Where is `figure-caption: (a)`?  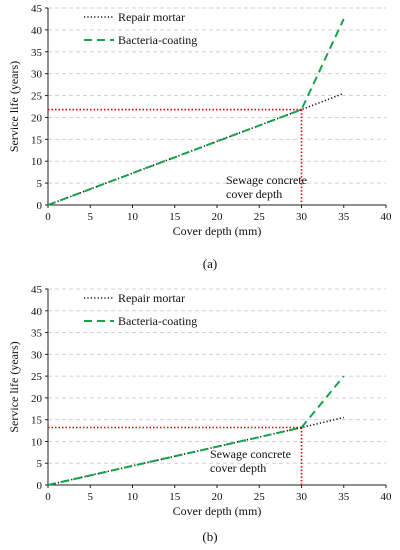
figure-caption: (a) is located at coordinates (210, 263).